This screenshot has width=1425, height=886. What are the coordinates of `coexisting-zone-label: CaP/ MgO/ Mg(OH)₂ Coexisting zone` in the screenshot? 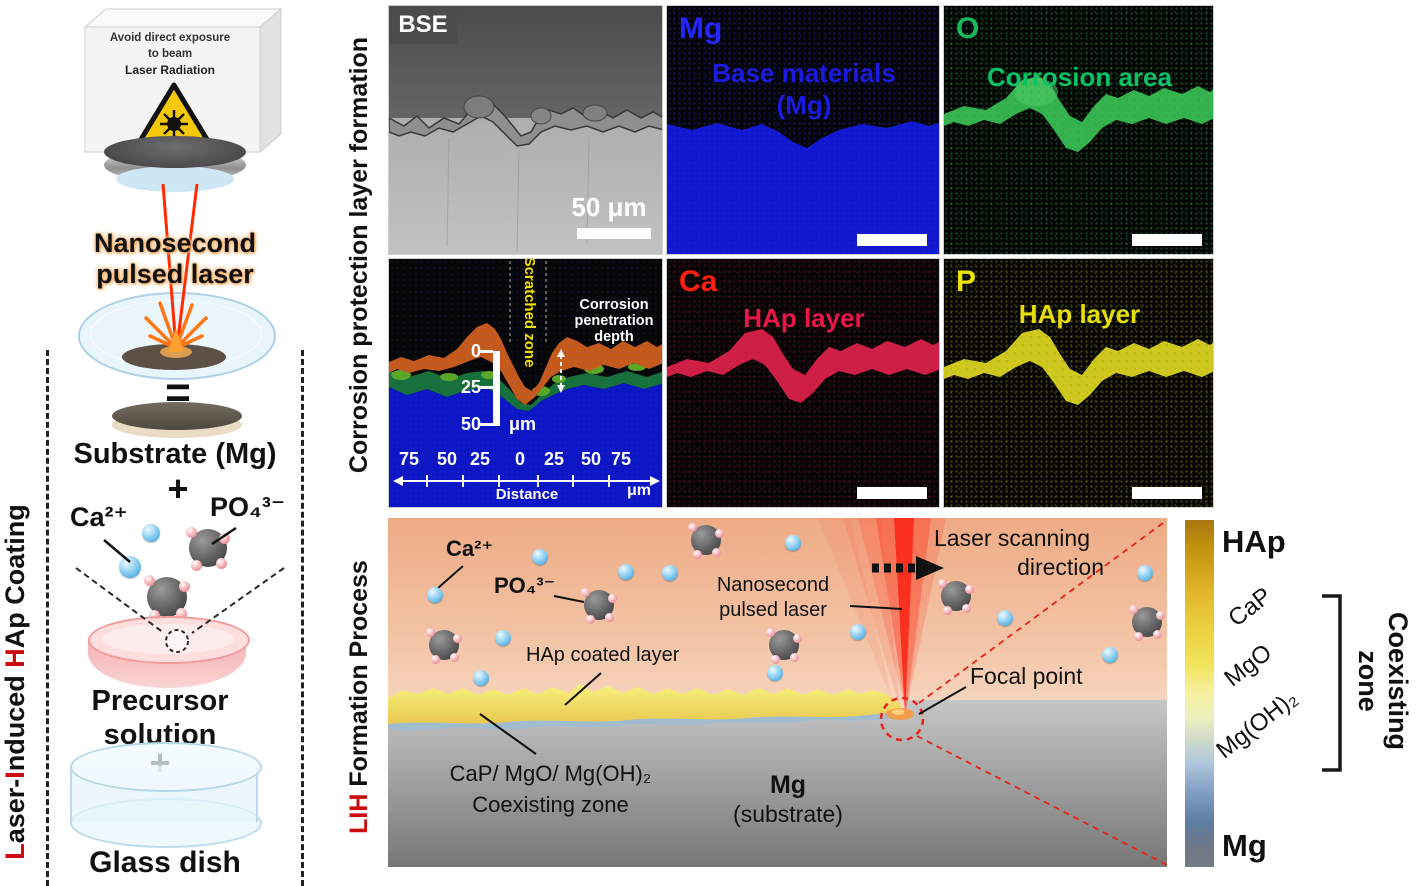 It's located at (550, 789).